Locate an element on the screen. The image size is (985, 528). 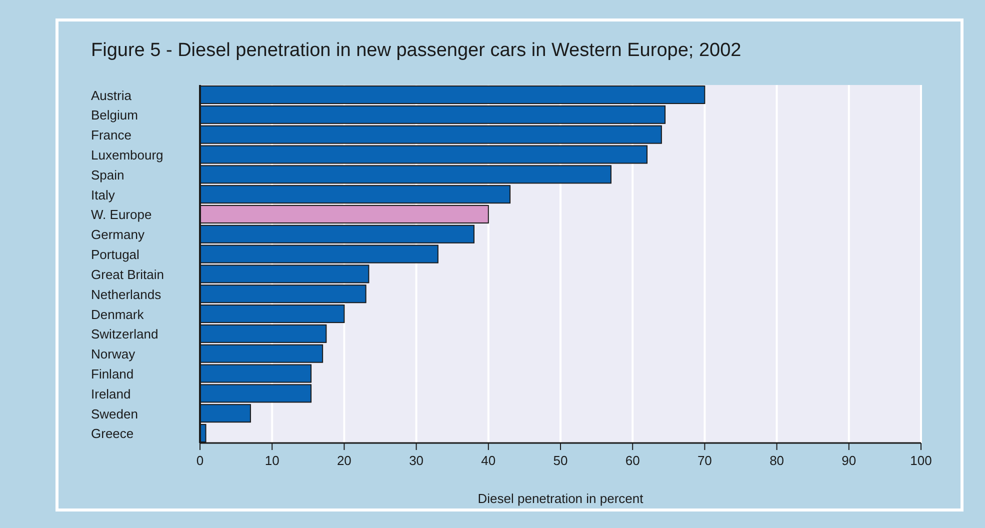
y-tick-label: Ireland is located at coordinates (111, 394).